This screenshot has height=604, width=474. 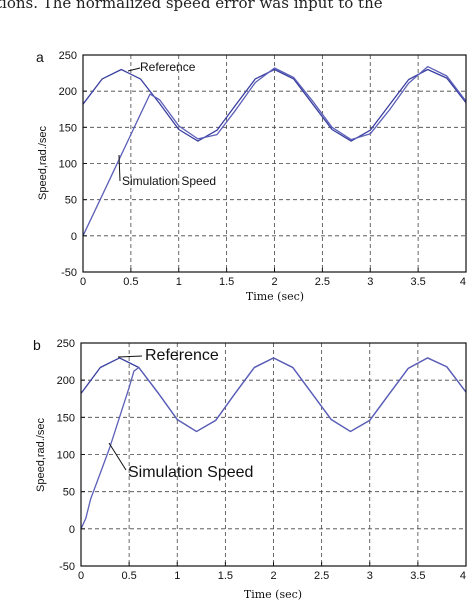 I want to click on panel-label: a, so click(x=40, y=57).